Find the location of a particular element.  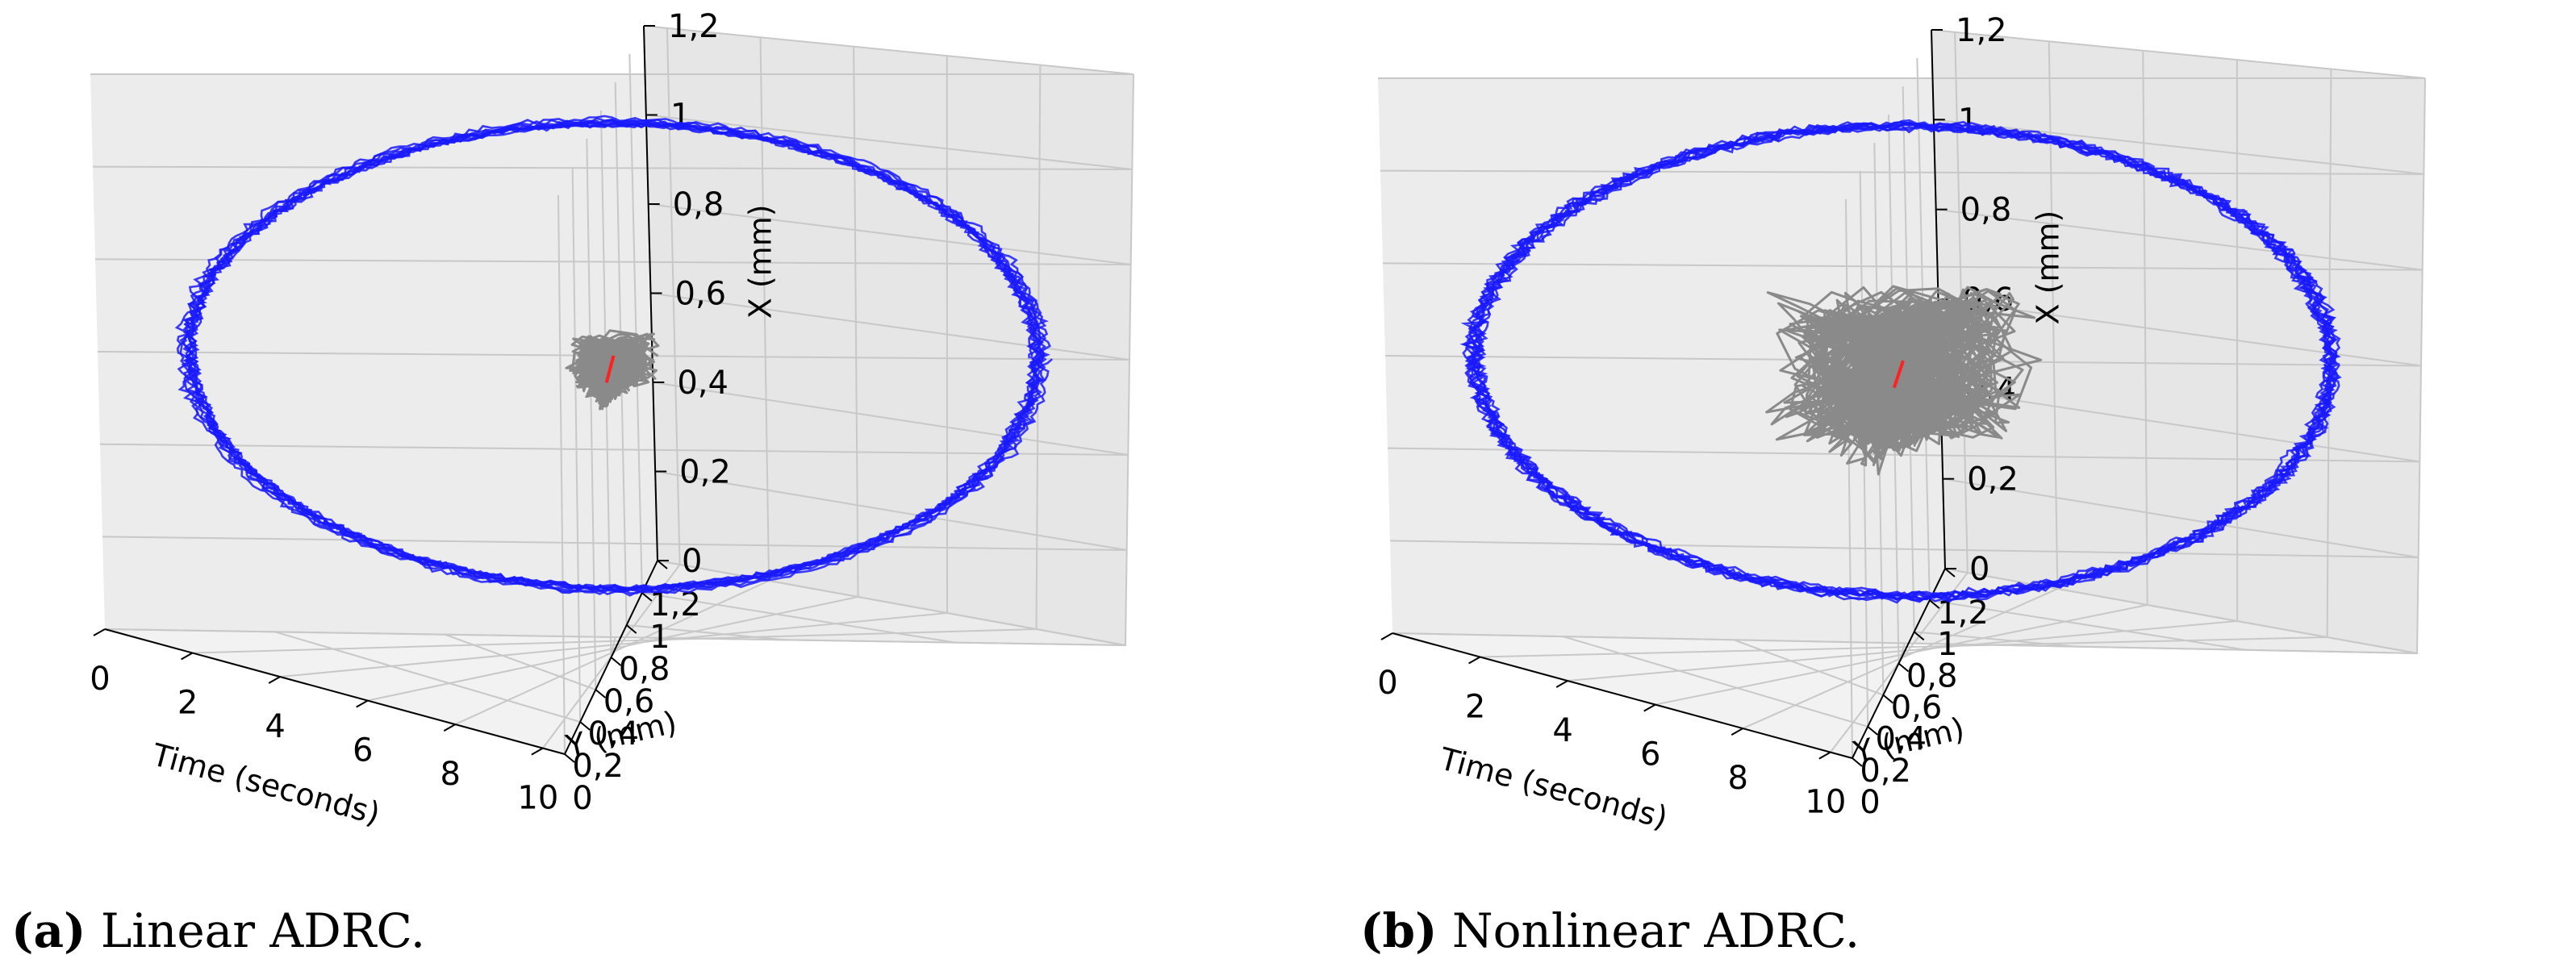

ztick-label: 0,6 is located at coordinates (701, 294).